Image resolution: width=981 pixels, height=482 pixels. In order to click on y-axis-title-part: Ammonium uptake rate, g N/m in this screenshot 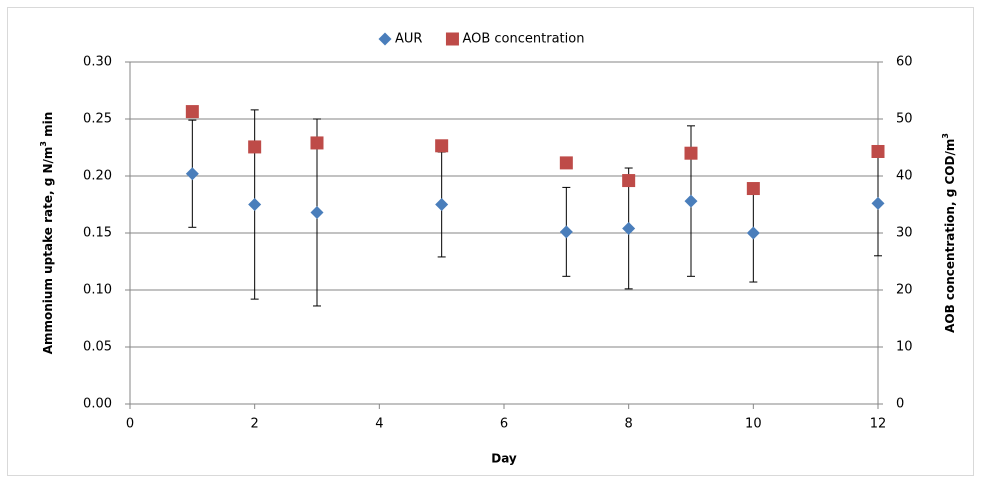, I will do `click(48, 251)`.